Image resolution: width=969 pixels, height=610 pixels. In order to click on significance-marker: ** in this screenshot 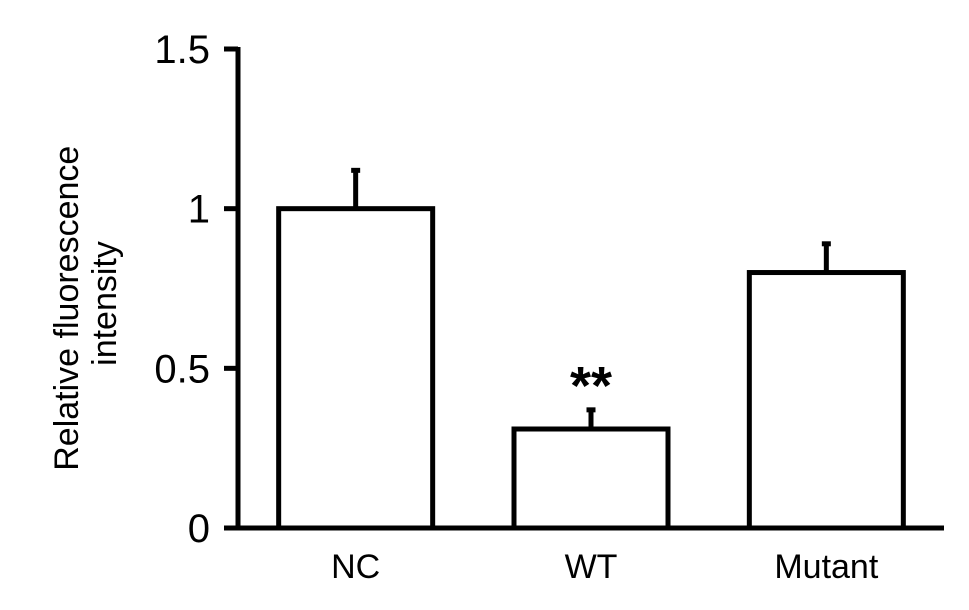, I will do `click(591, 386)`.